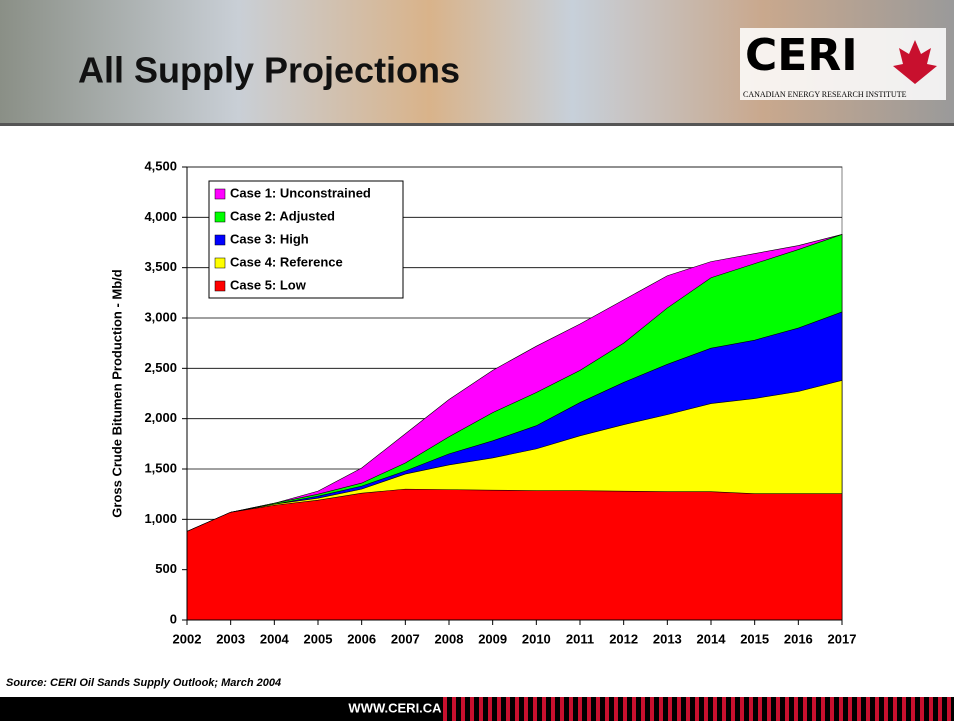 The height and width of the screenshot is (726, 954). I want to click on x-tick-label: 2010, so click(536, 638).